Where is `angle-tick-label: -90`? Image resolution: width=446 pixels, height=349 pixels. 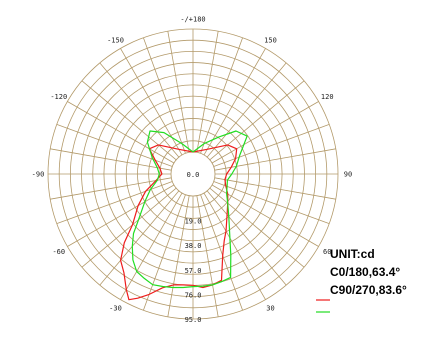 angle-tick-label: -90 is located at coordinates (38, 175).